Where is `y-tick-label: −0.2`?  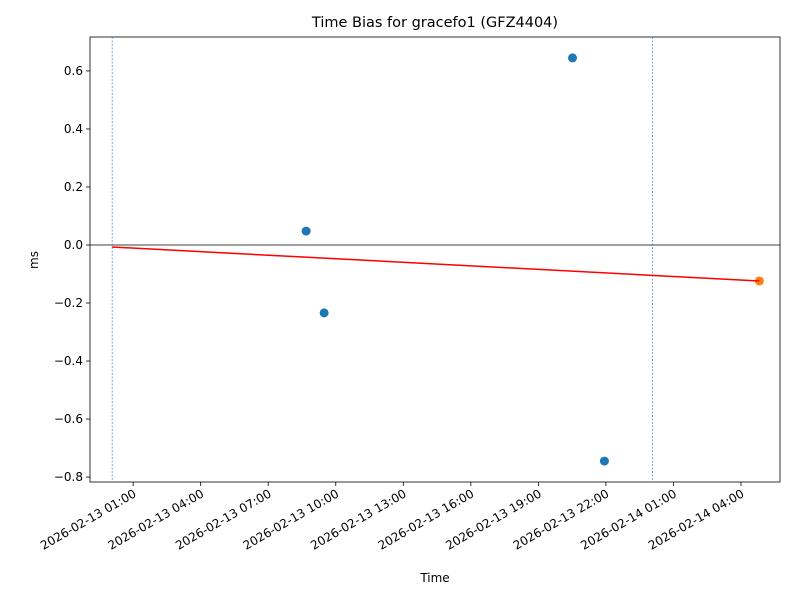
y-tick-label: −0.2 is located at coordinates (68, 303).